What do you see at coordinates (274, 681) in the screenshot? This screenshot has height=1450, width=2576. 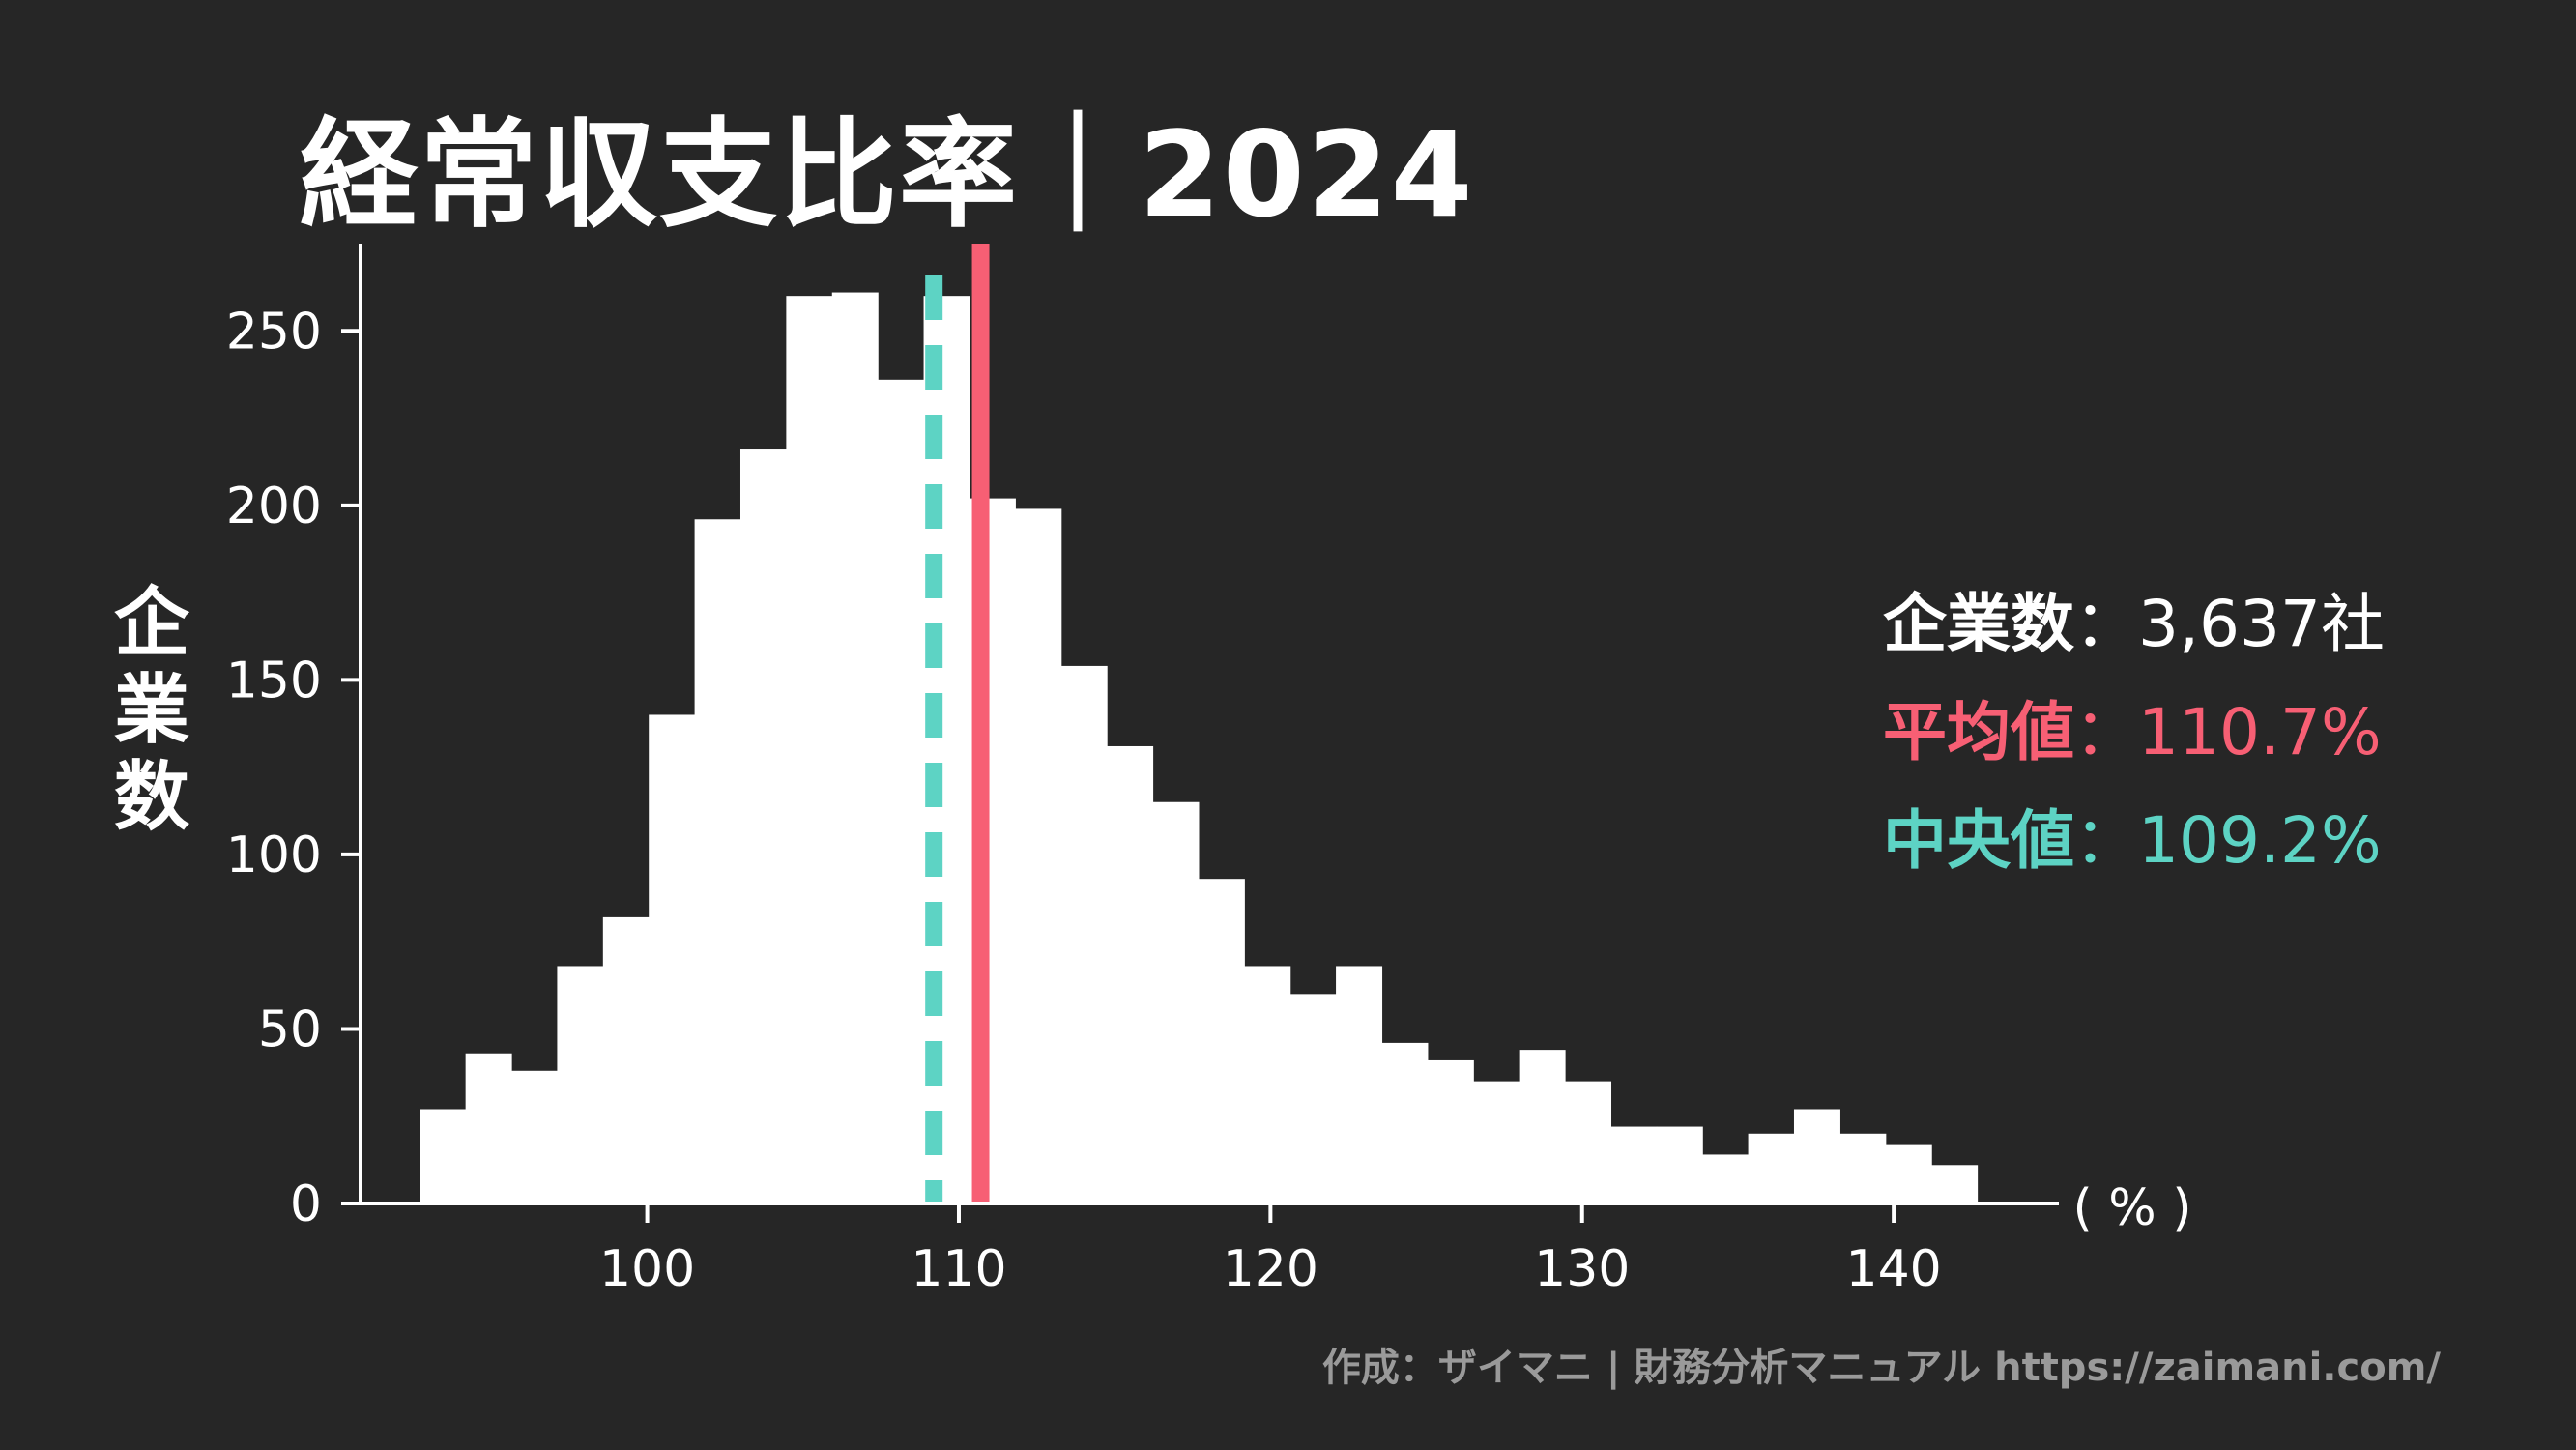 I see `y-tick-label: 150` at bounding box center [274, 681].